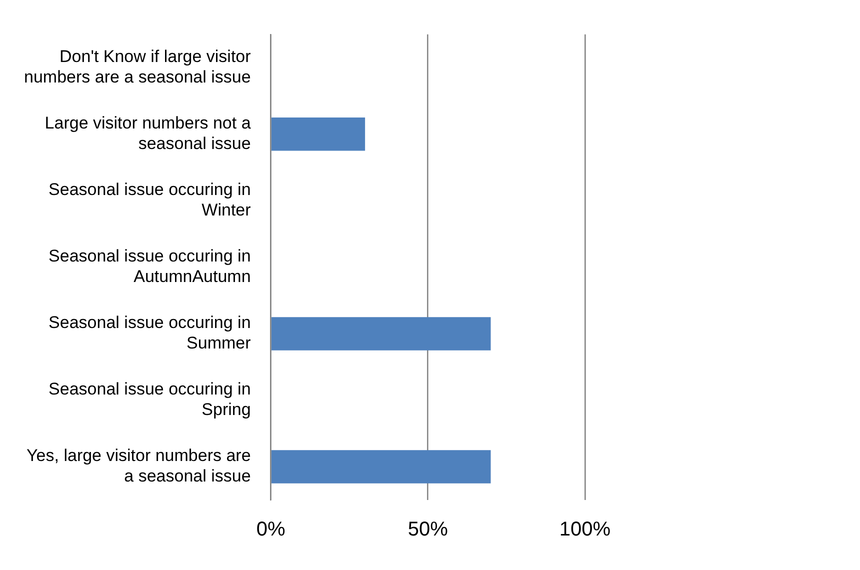  I want to click on y-tick-label: Seasonal issue occuring in AutumnAutumn, so click(149, 266).